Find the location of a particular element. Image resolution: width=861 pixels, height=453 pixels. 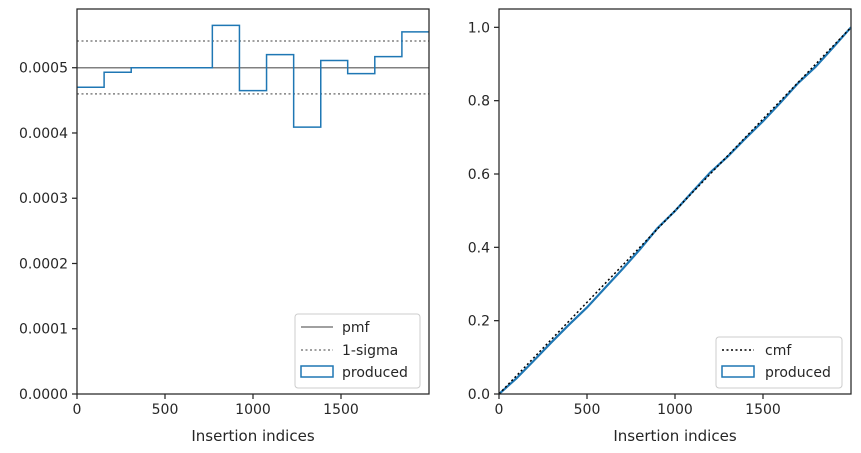

legend-sigma-label: 1-sigma is located at coordinates (370, 351).